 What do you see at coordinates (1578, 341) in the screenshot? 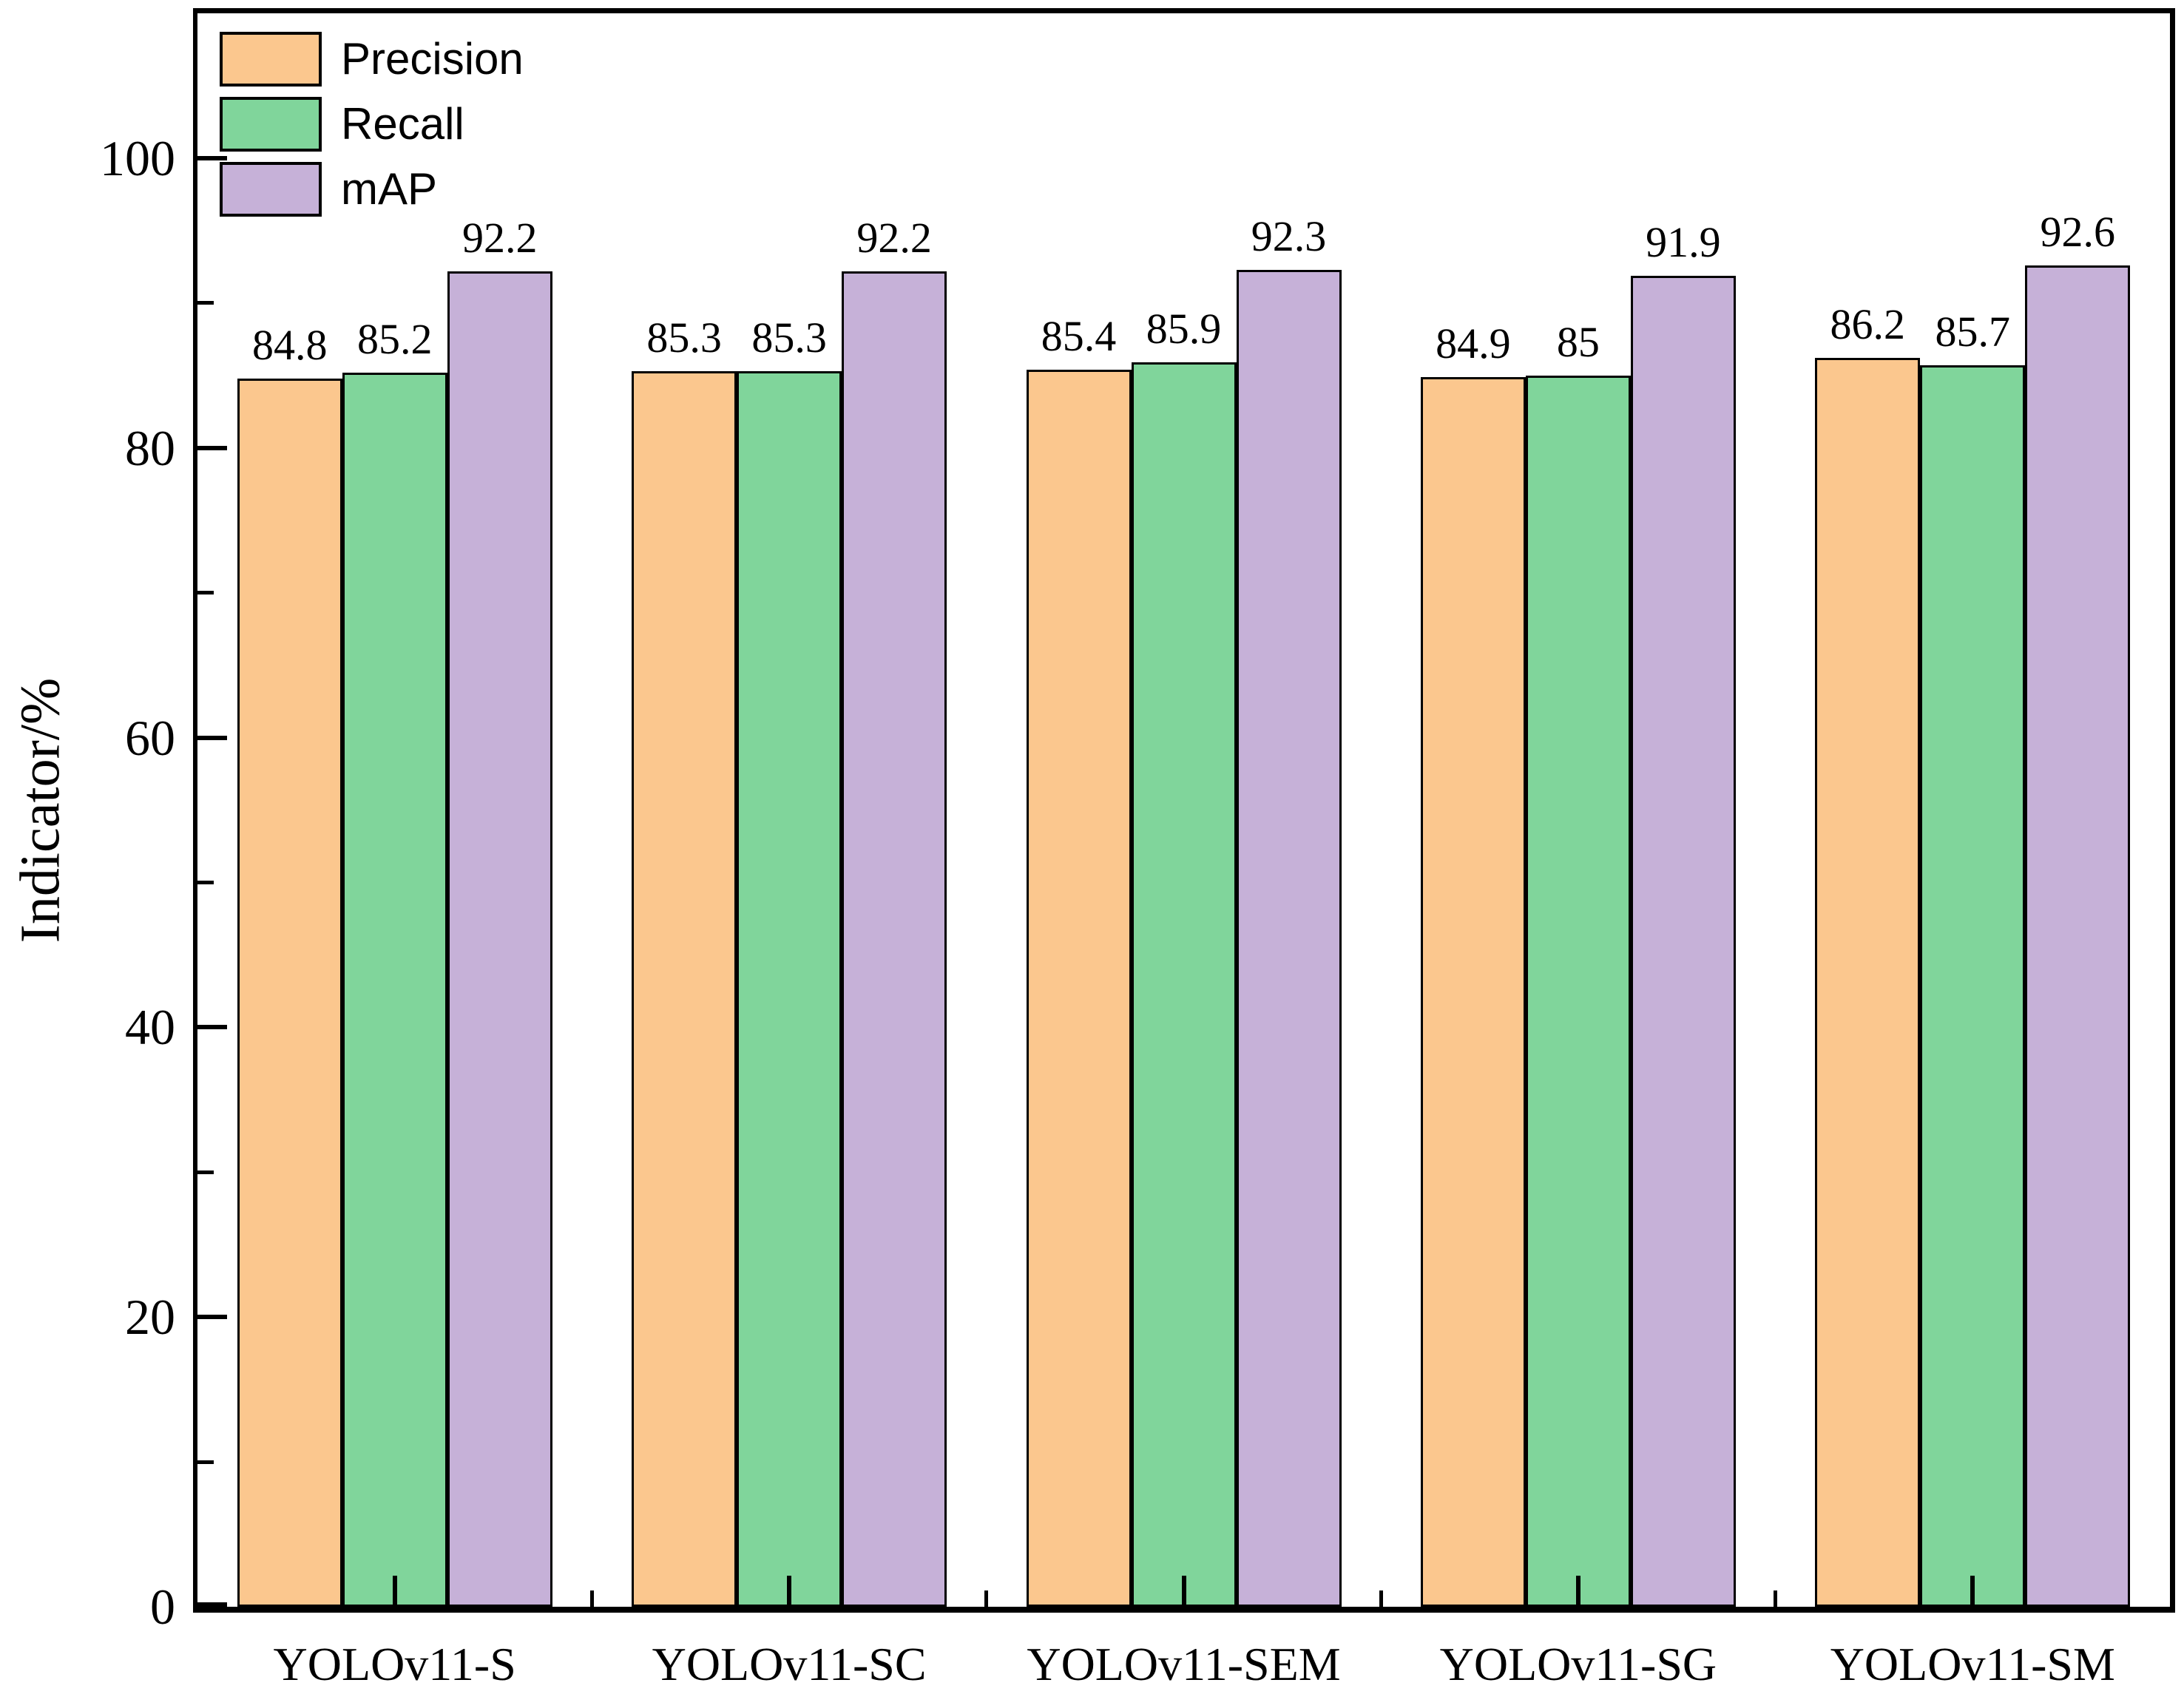
I see `bar-value-label: 85` at bounding box center [1578, 341].